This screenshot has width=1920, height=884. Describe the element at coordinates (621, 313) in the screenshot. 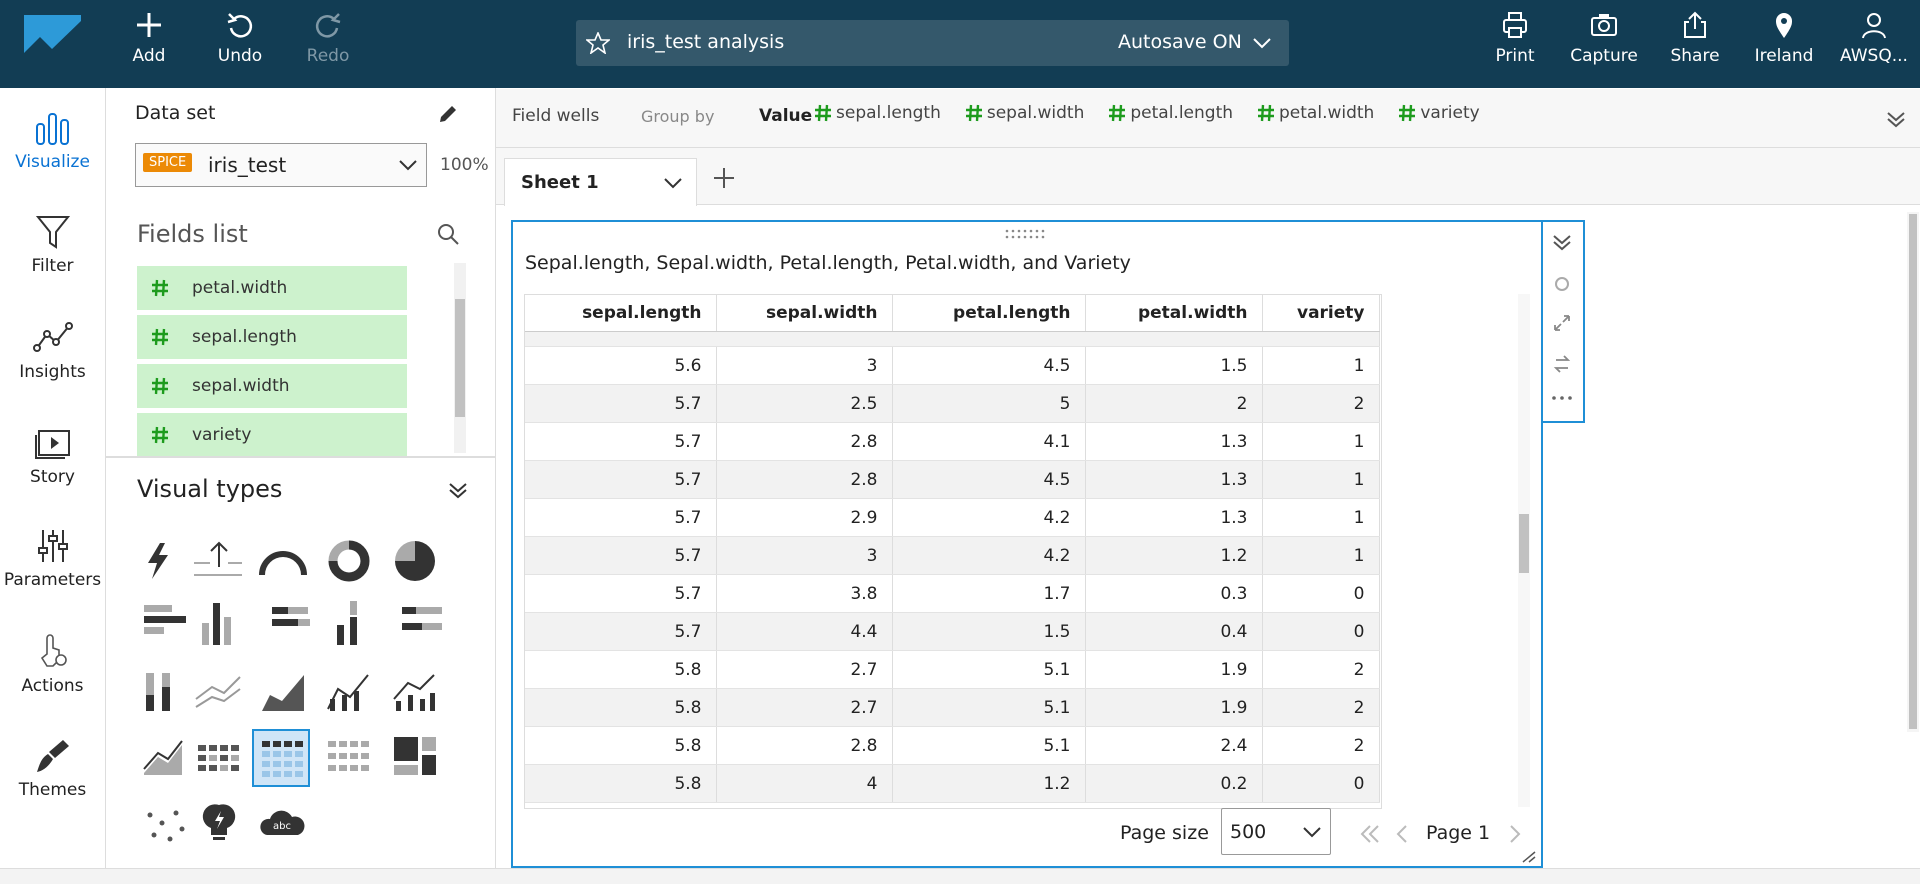

I see `column-header: sepal.length` at that location.